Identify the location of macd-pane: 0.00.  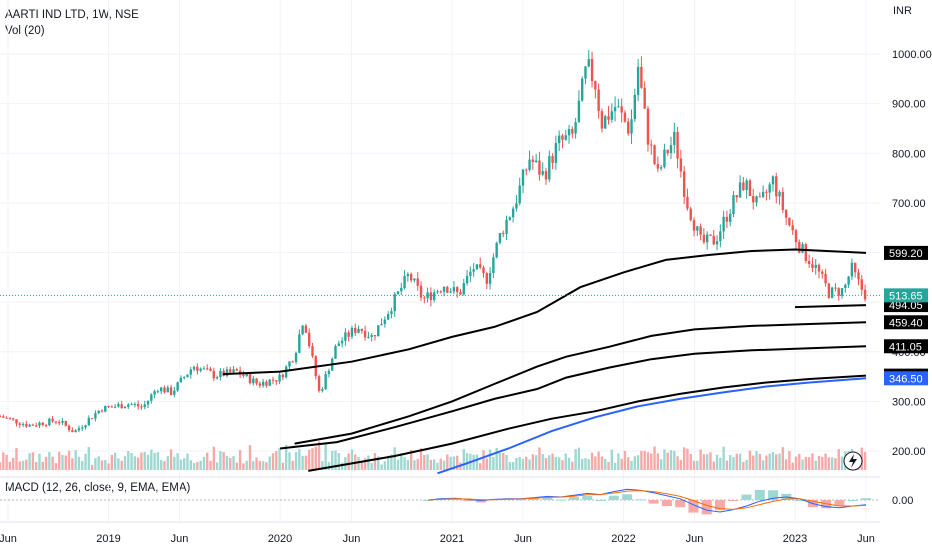
(456, 501).